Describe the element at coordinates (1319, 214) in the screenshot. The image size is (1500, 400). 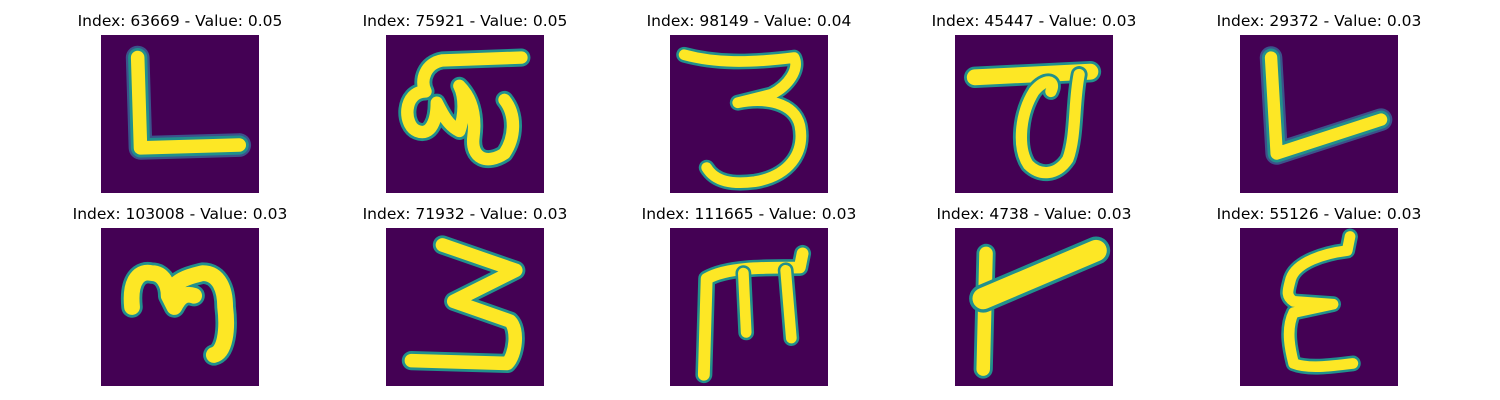
I see `panel-title: Index: 55126 - Value: 0.03` at that location.